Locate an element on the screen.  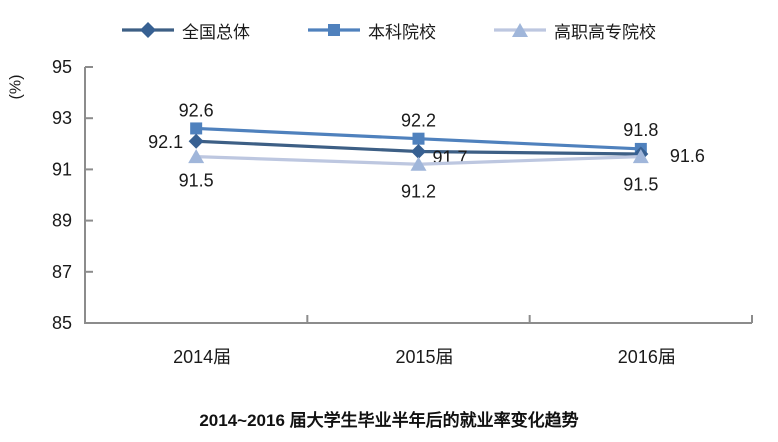
point-0-1-diamond-marker-icon is located at coordinates (418, 151).